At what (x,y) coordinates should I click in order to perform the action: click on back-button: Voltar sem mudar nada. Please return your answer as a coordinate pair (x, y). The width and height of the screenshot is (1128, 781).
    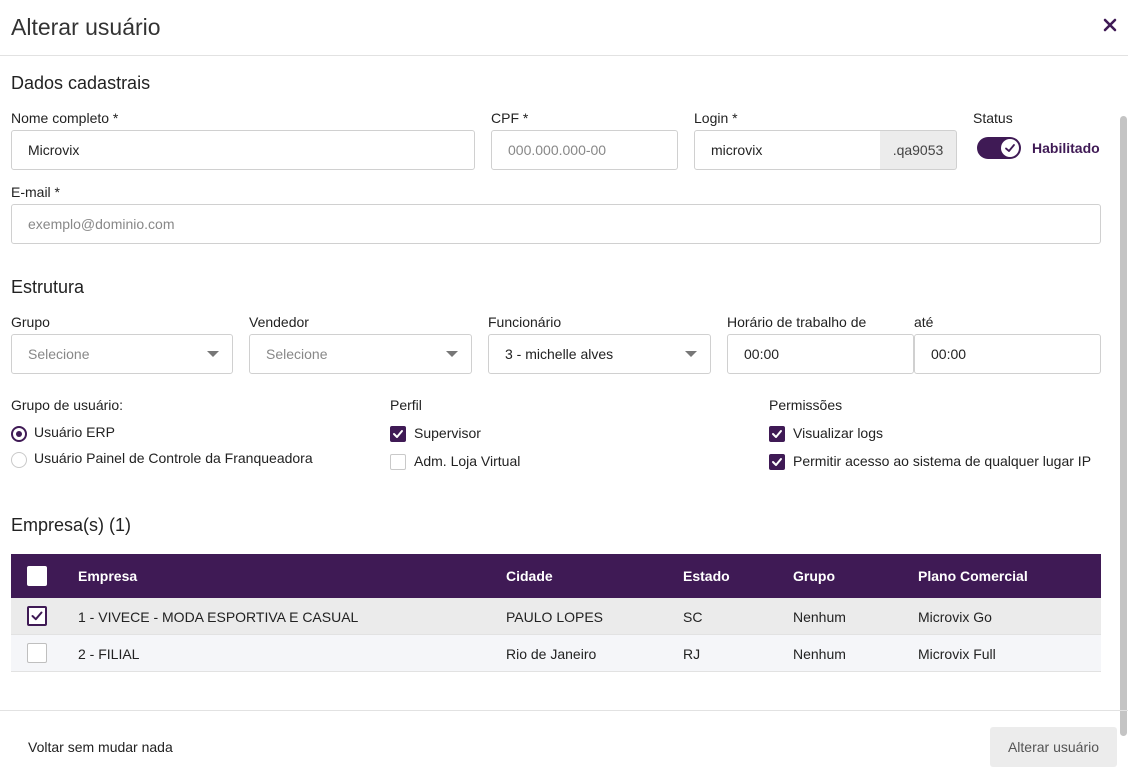
    Looking at the image, I should click on (100, 747).